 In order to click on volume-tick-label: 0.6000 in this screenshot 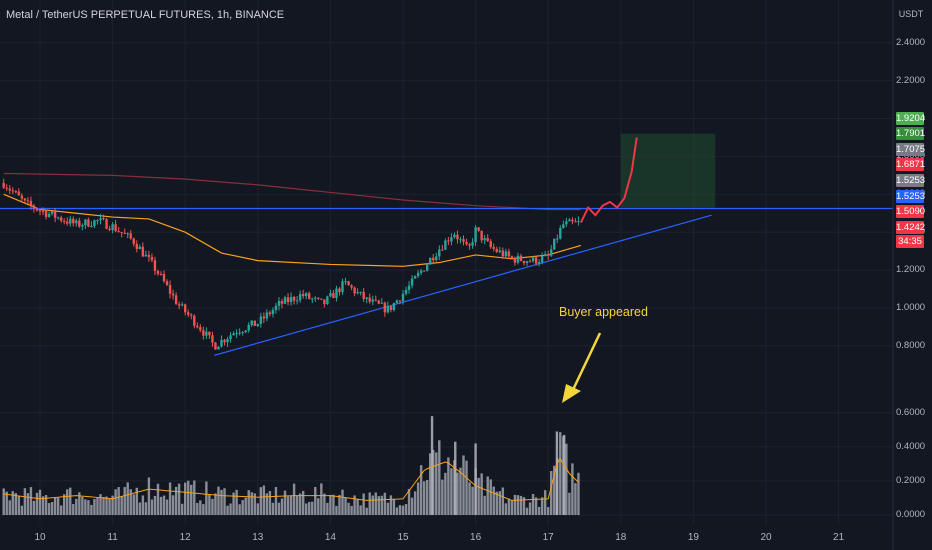, I will do `click(911, 412)`.